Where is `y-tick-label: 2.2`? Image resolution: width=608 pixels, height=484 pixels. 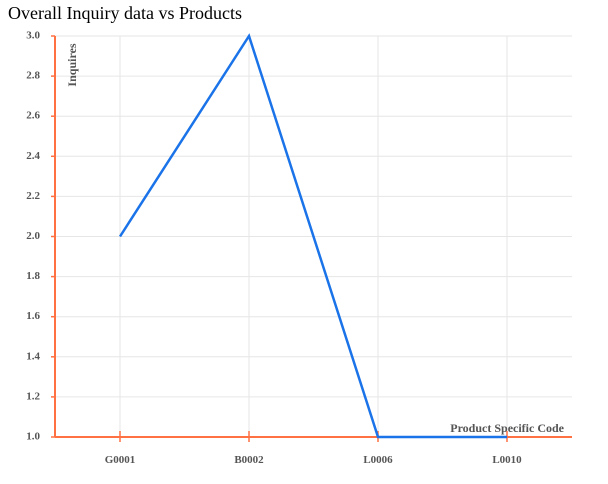 y-tick-label: 2.2 is located at coordinates (33, 196).